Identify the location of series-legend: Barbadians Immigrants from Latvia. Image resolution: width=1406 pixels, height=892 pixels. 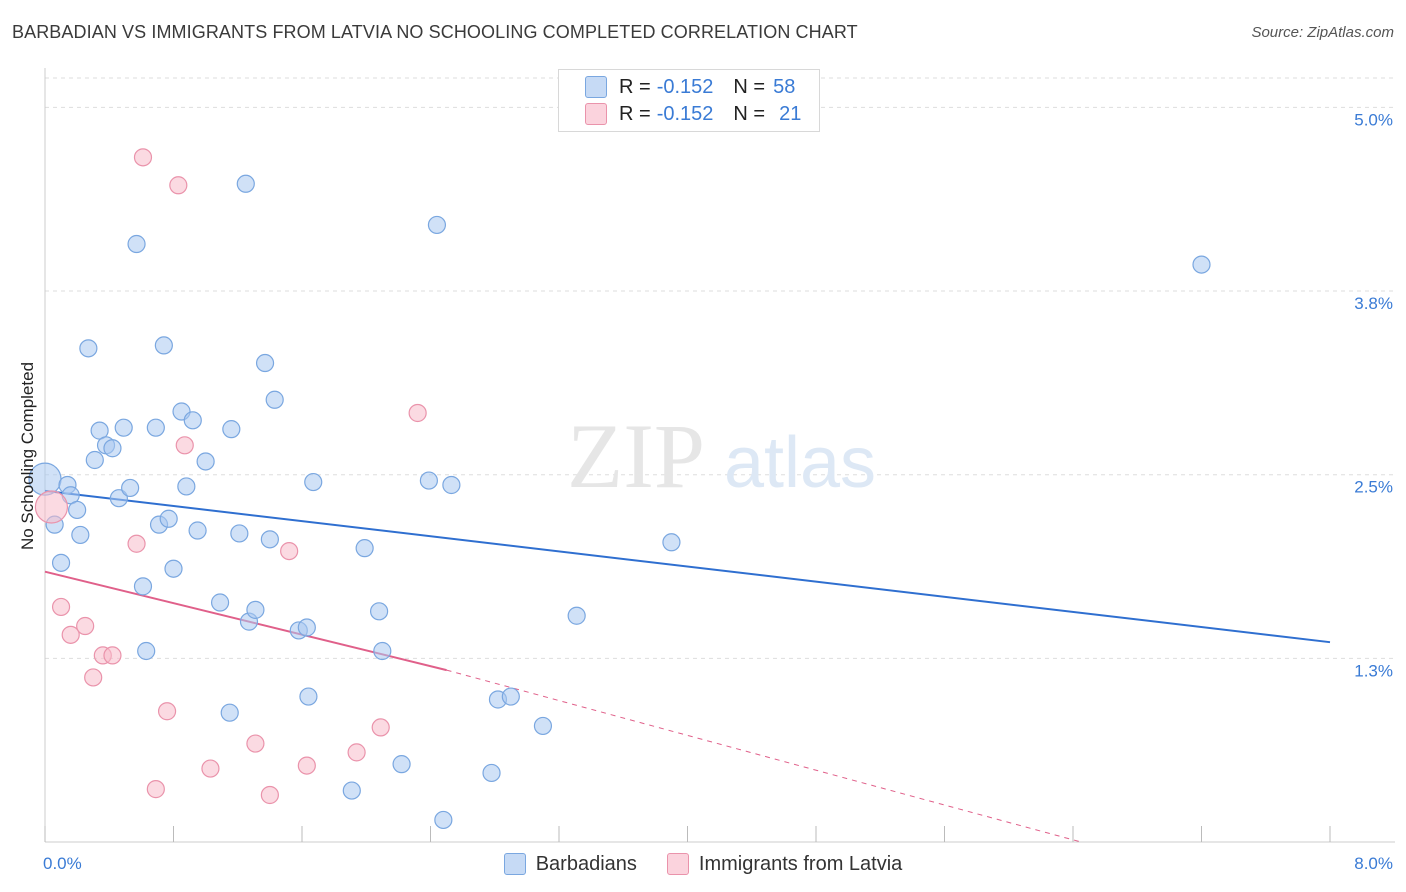
(703, 864).